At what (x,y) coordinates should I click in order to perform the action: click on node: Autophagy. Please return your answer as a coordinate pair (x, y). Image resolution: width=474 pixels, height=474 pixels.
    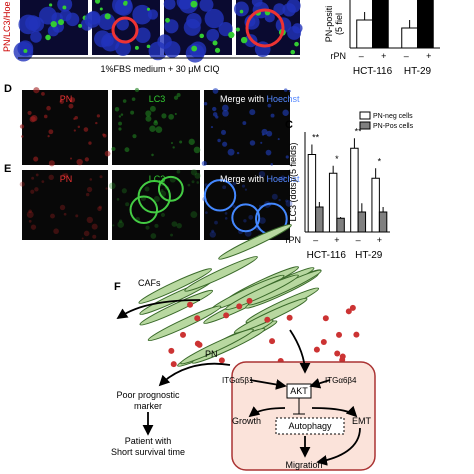
    Looking at the image, I should click on (310, 426).